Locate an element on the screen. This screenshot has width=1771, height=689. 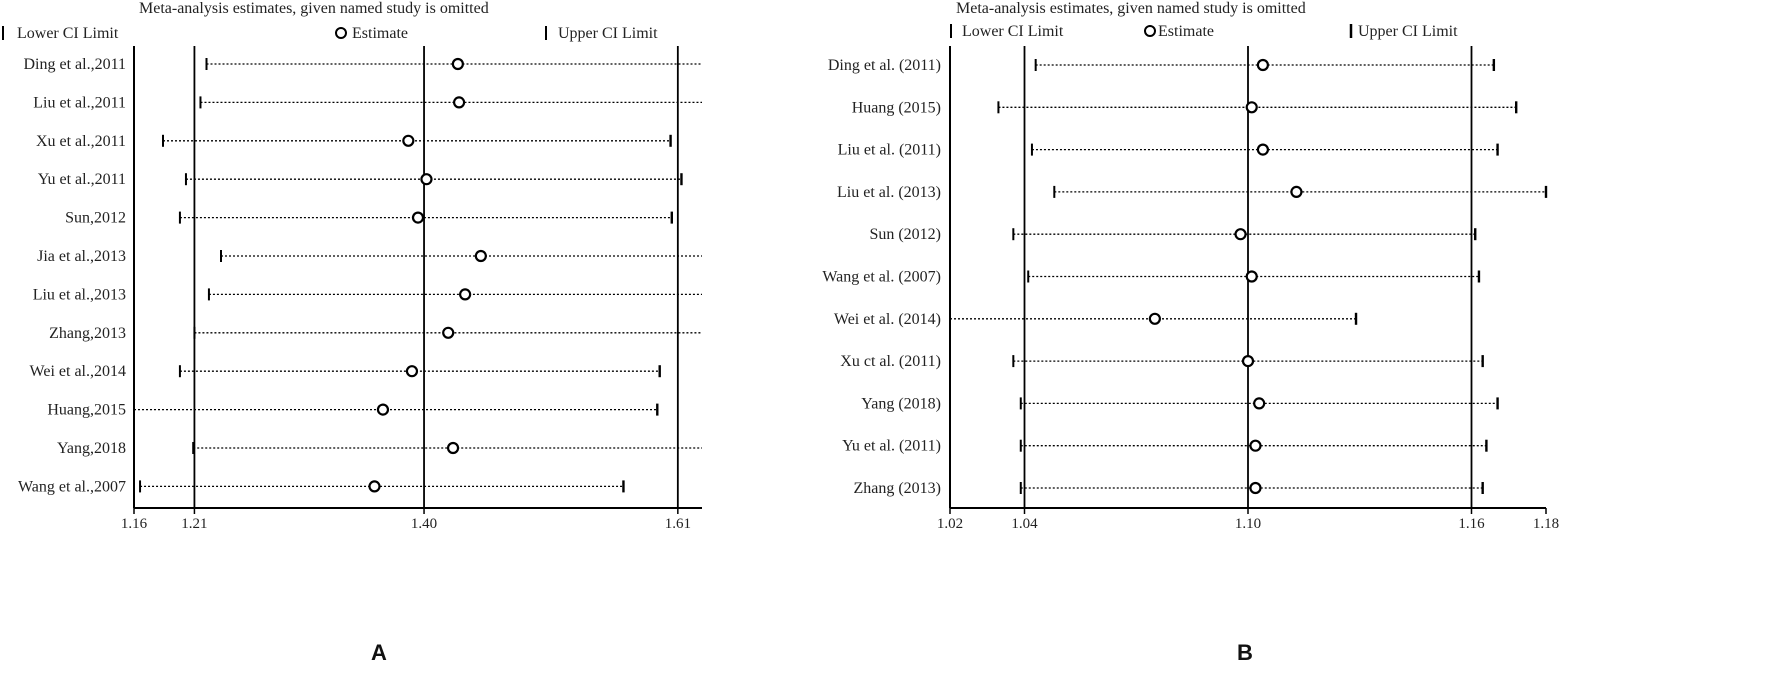
study-label: Wang et al.,2007 is located at coordinates (72, 486).